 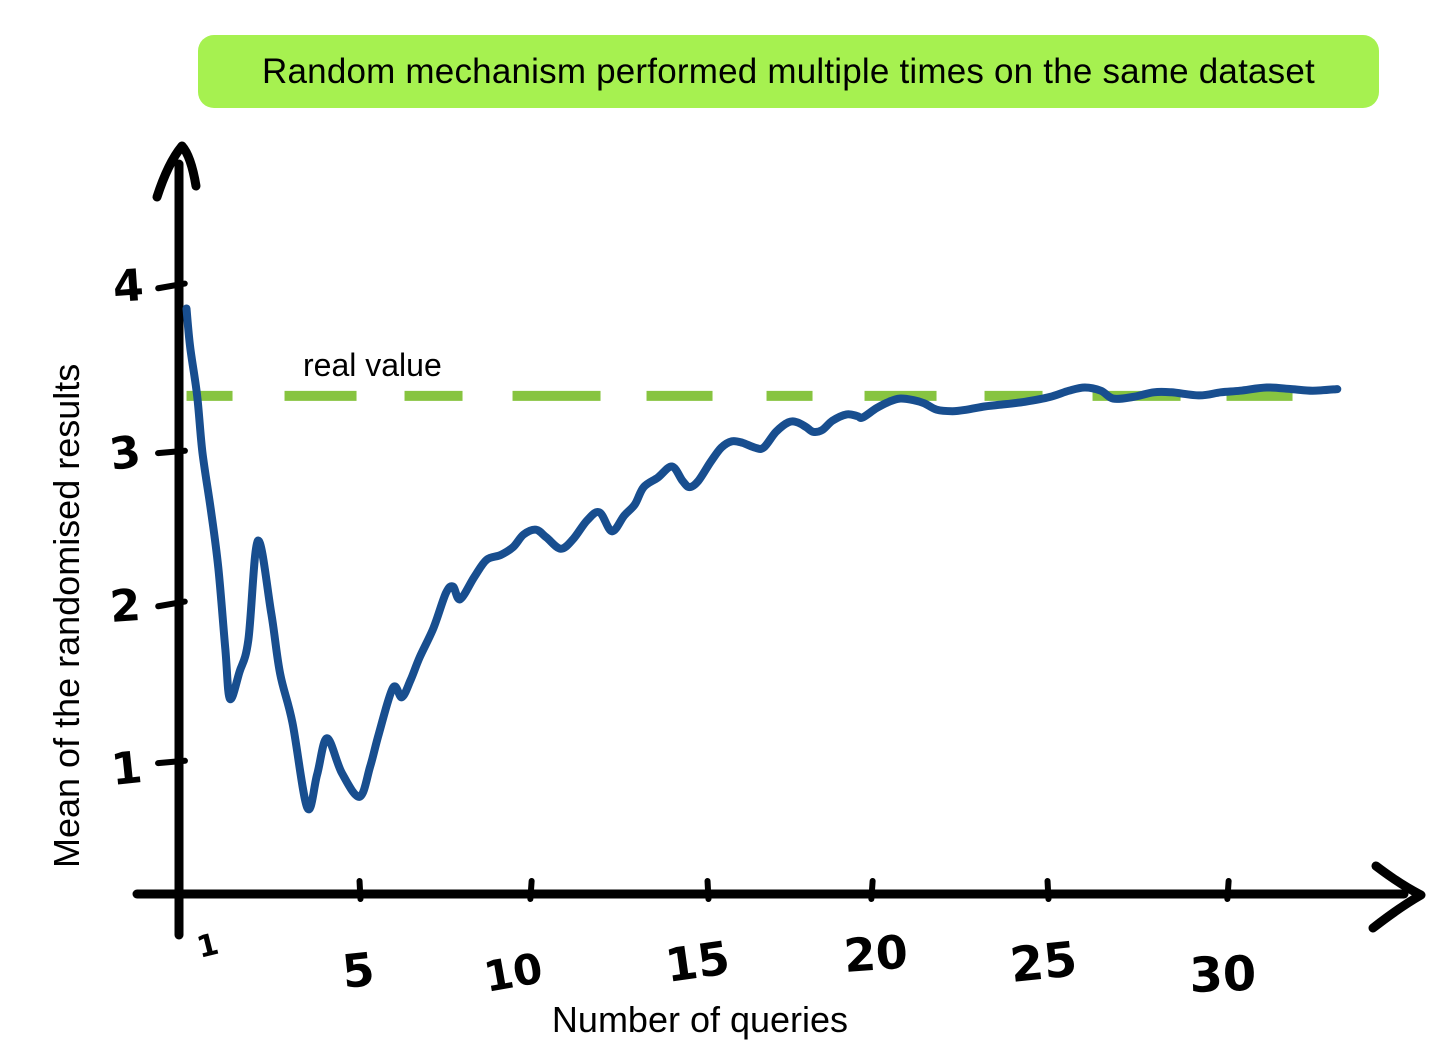 I want to click on y-tick-label-1: 1, so click(x=127, y=769).